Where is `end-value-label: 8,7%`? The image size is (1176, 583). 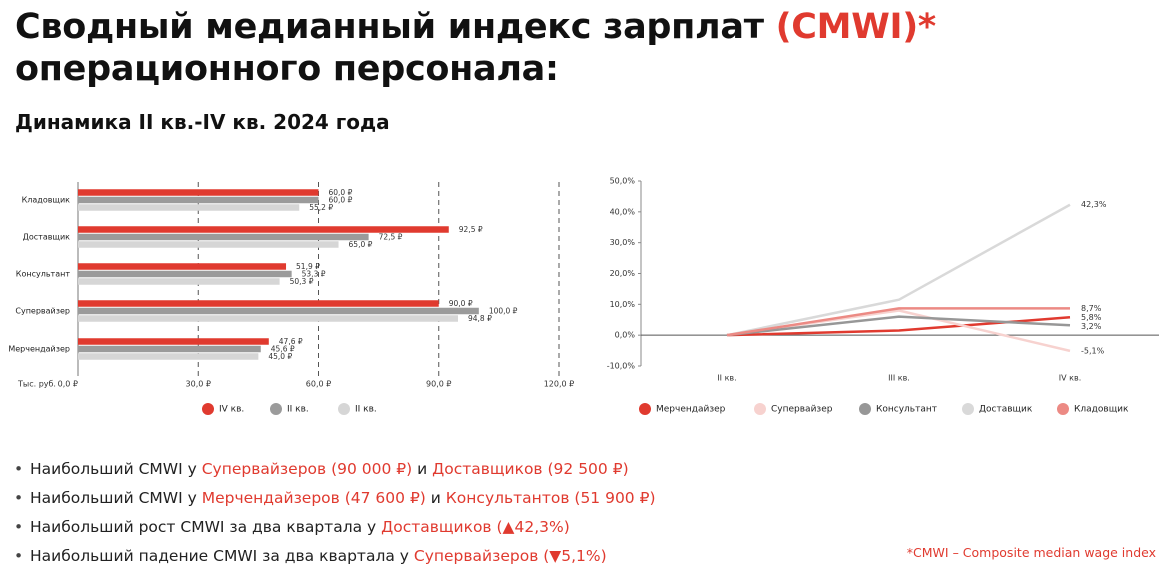 end-value-label: 8,7% is located at coordinates (1091, 308).